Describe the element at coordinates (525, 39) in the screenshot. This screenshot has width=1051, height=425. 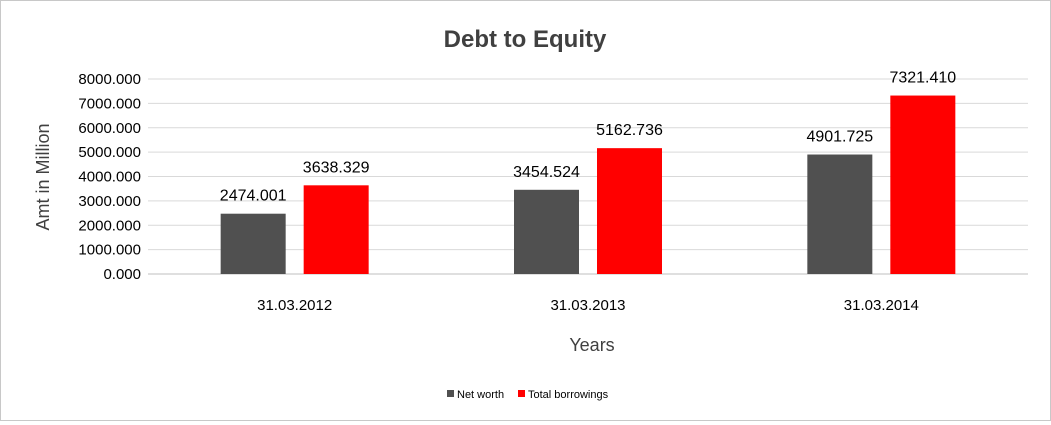
I see `chart-title: Debt to Equity` at that location.